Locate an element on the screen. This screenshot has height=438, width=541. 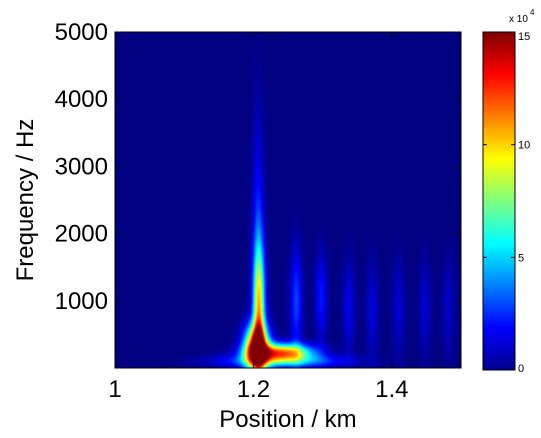
y-tick-label: 5000 is located at coordinates (81, 32).